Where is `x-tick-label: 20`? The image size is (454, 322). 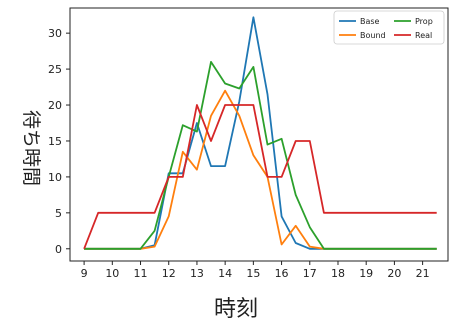
x-tick-label: 20 is located at coordinates (394, 273).